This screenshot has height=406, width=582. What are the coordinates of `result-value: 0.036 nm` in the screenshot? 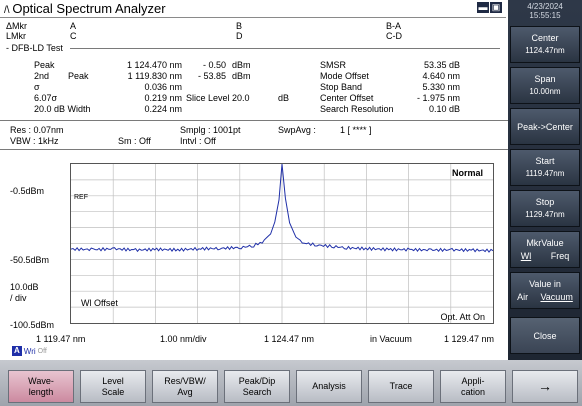 It's located at (163, 87).